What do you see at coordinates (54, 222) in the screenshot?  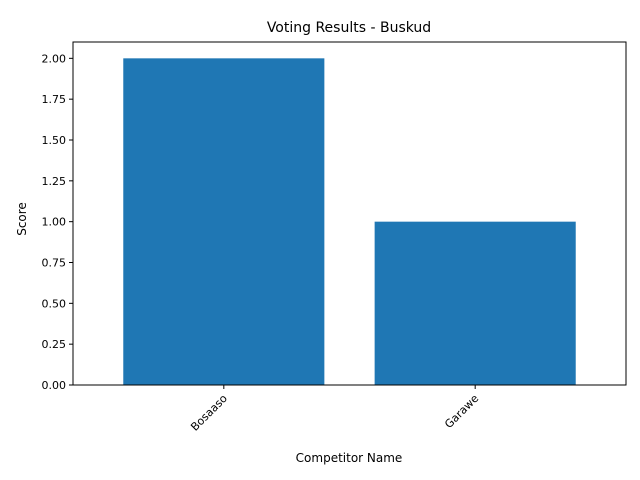 I see `y-tick-label: 1.00` at bounding box center [54, 222].